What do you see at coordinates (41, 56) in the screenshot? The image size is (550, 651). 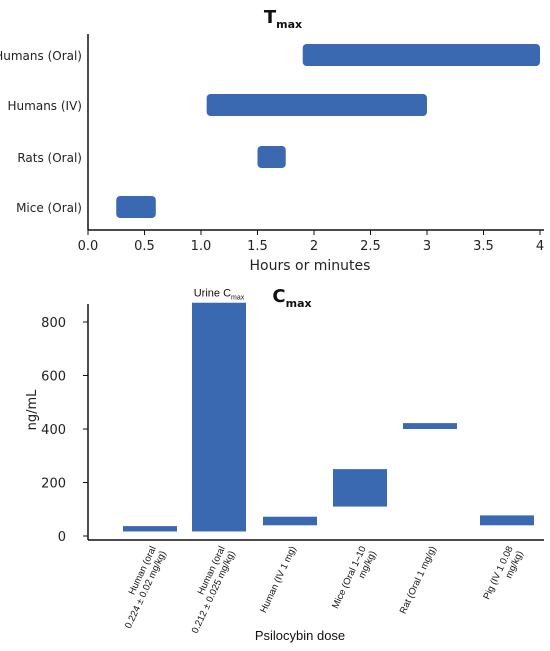 I see `tmax-category-label: Humans (Oral)` at bounding box center [41, 56].